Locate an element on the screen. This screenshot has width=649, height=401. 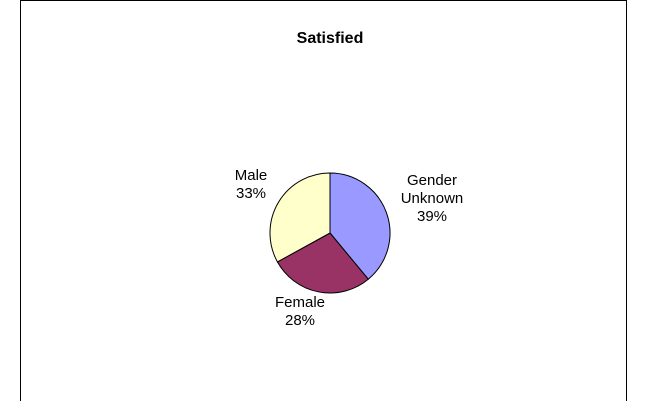
pie-slice-female is located at coordinates (322, 263).